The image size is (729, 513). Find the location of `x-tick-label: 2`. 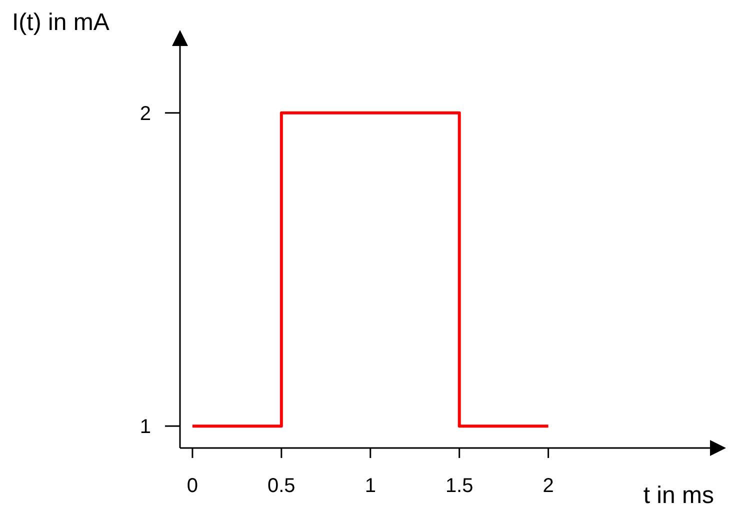

x-tick-label: 2 is located at coordinates (548, 486).